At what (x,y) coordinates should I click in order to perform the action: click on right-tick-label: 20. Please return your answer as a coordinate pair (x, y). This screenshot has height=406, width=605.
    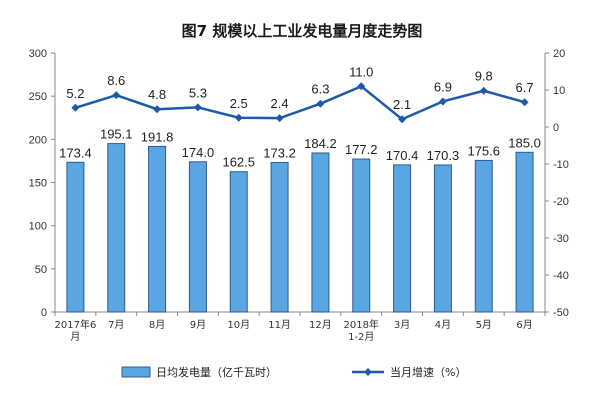
    Looking at the image, I should click on (559, 54).